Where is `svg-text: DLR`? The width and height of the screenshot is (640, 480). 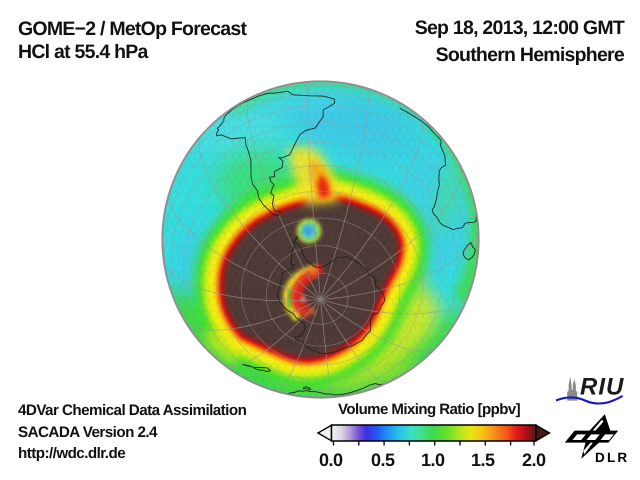
svg-text: DLR is located at coordinates (612, 457).